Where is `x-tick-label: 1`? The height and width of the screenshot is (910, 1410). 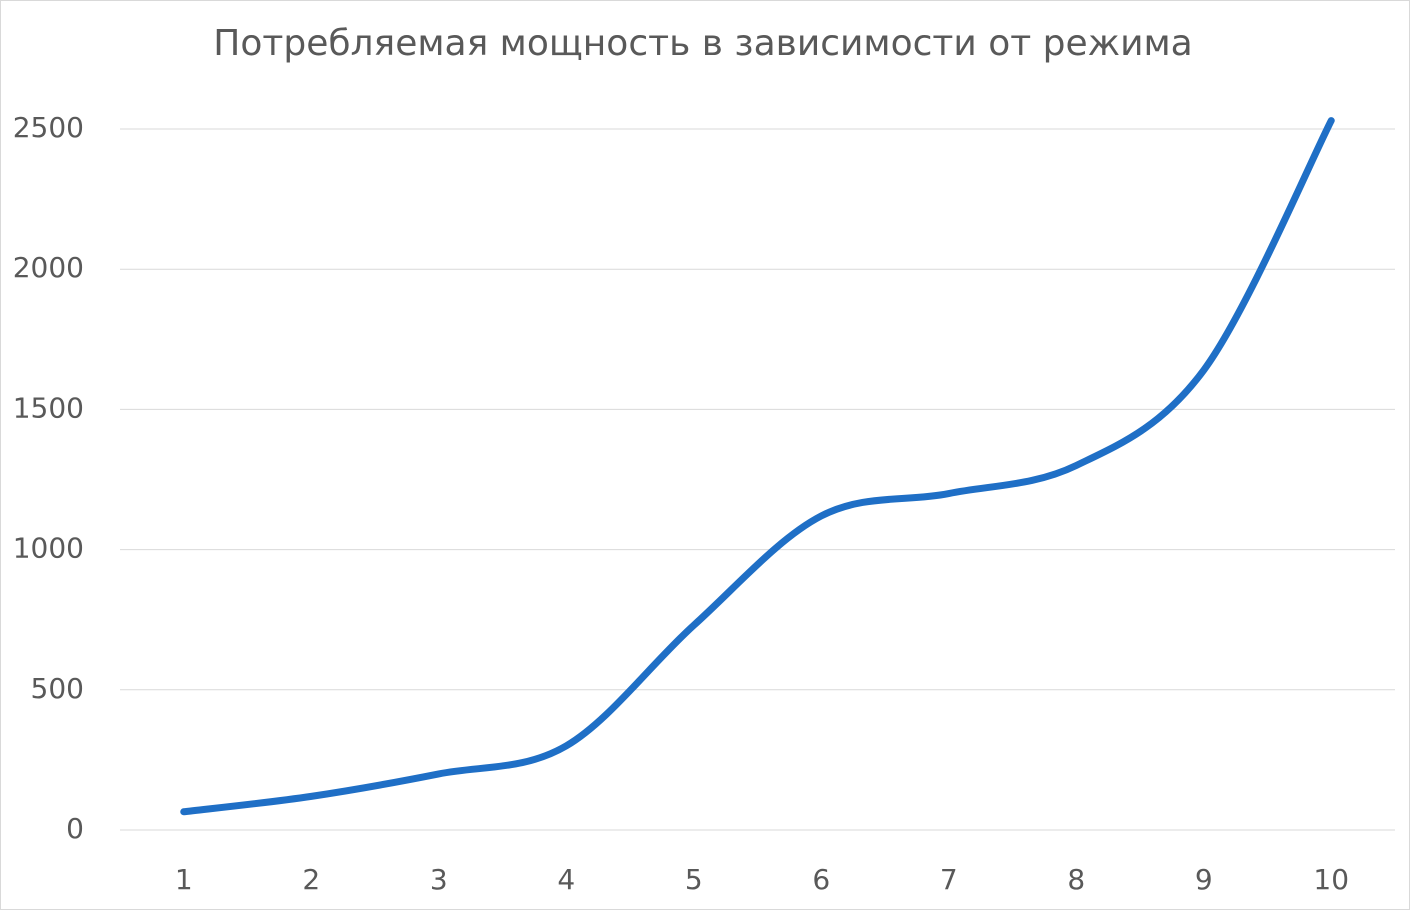 x-tick-label: 1 is located at coordinates (184, 879).